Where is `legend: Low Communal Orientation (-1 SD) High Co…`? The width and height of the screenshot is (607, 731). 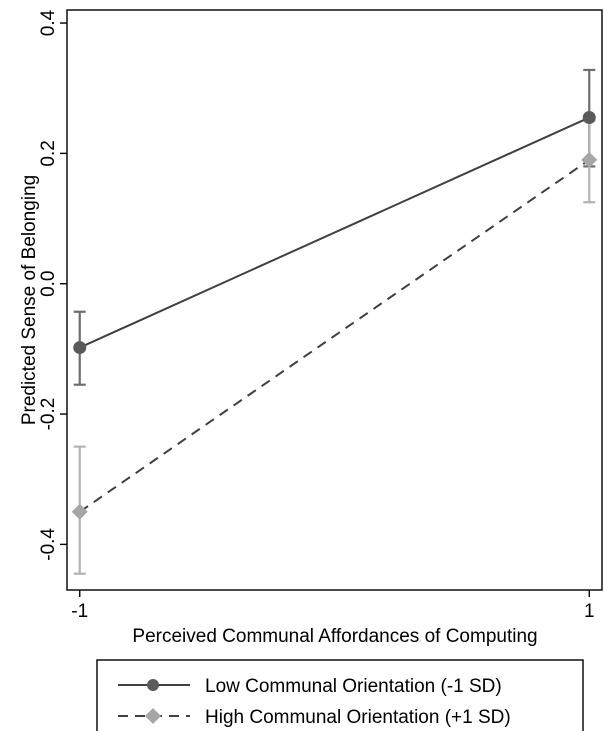
legend: Low Communal Orientation (-1 SD) High Co… is located at coordinates (340, 695).